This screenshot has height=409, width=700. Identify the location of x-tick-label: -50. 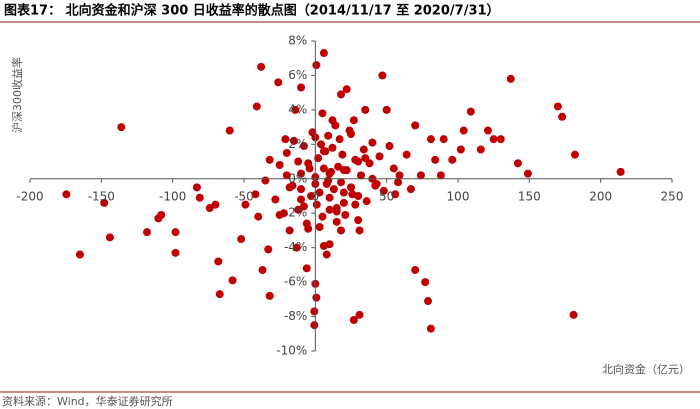
(244, 196).